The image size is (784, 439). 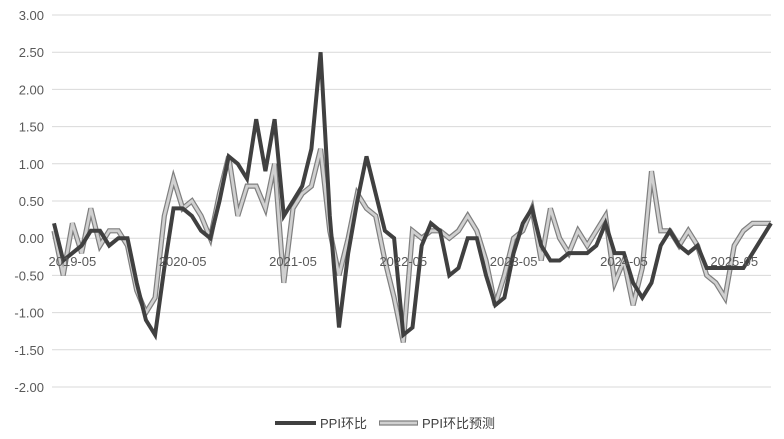 What do you see at coordinates (29, 313) in the screenshot?
I see `y-tick-label: -1.00` at bounding box center [29, 313].